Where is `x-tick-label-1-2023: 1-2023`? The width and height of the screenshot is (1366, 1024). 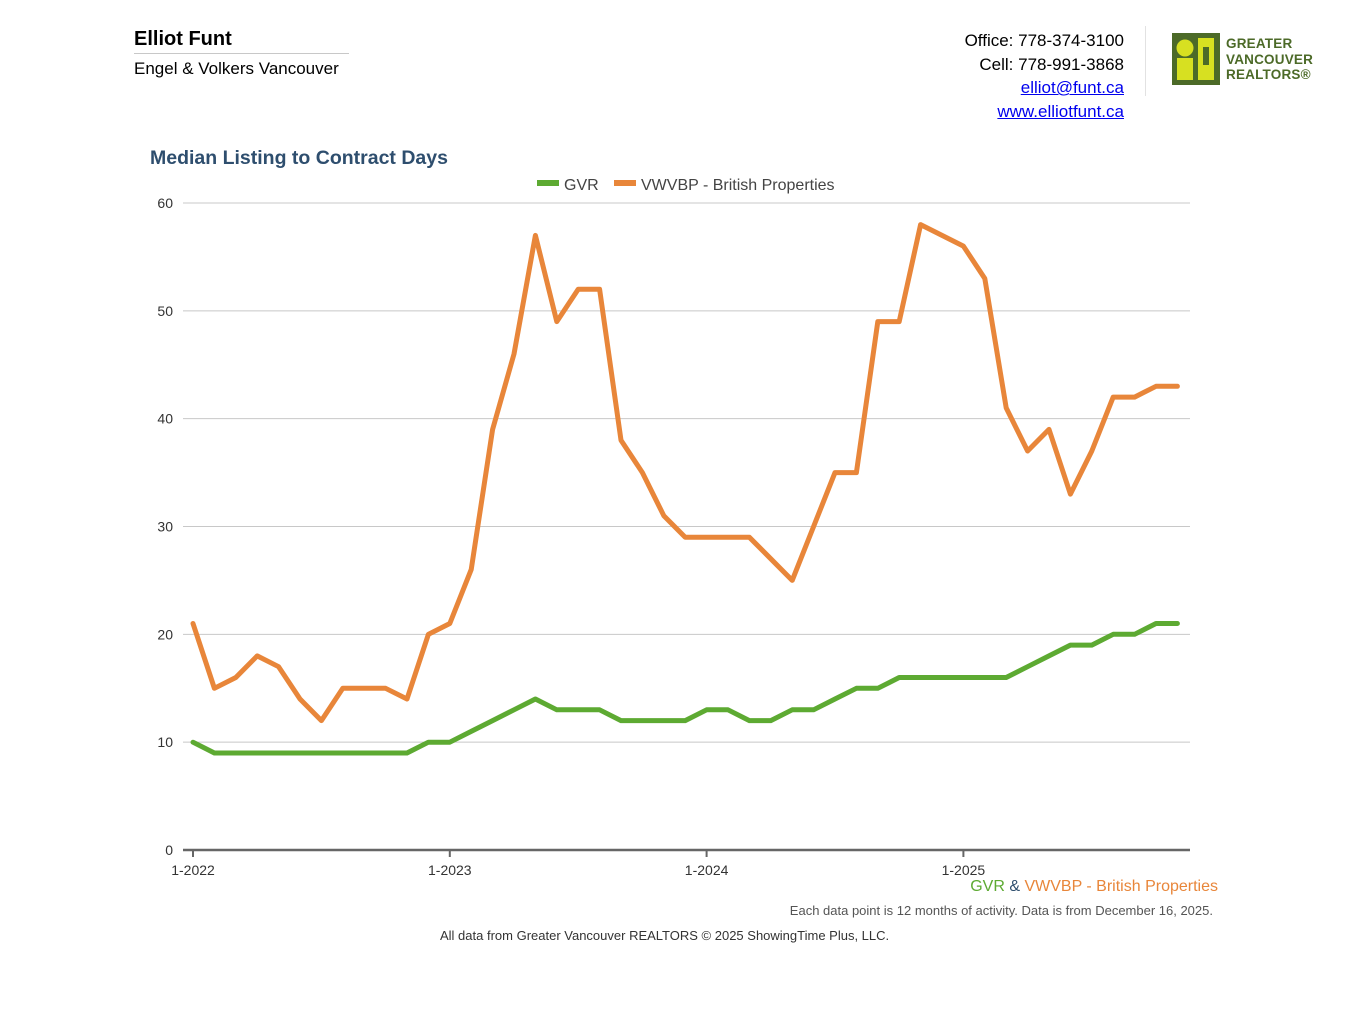
x-tick-label-1-2023: 1-2023 is located at coordinates (450, 870).